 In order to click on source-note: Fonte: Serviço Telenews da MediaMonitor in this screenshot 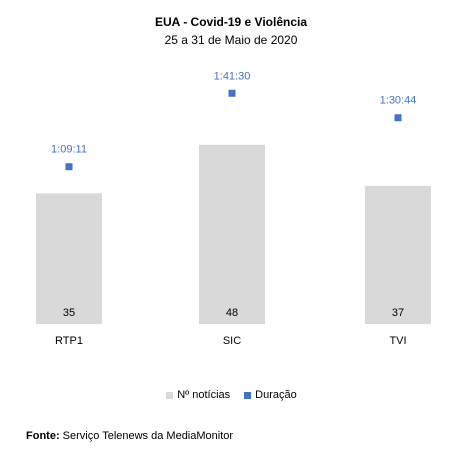, I will do `click(129, 436)`.